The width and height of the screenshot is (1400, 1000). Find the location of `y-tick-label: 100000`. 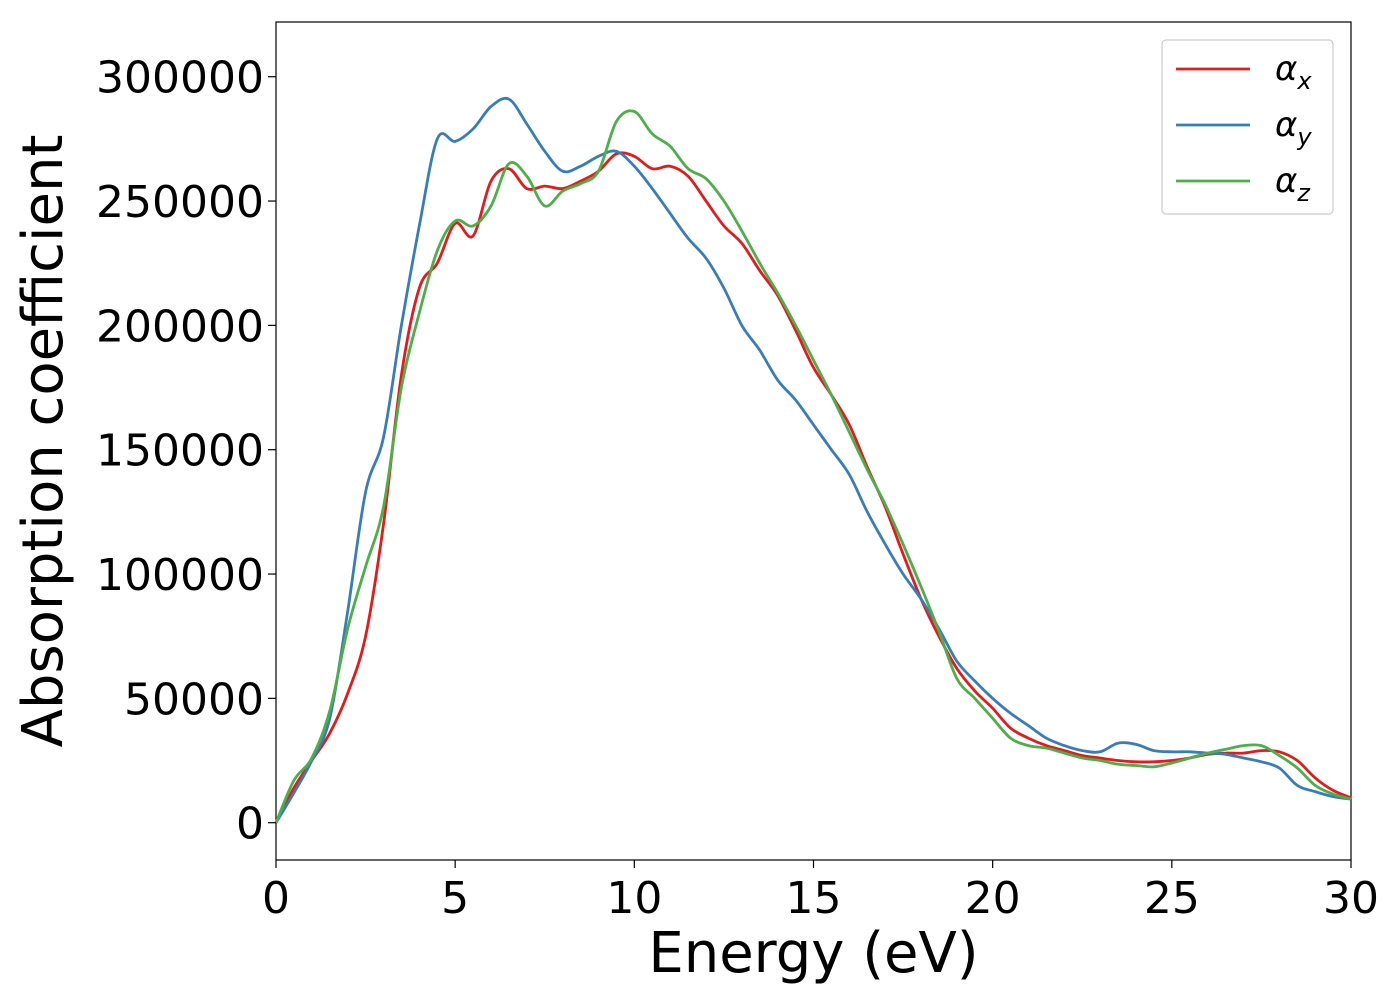

y-tick-label: 100000 is located at coordinates (180, 575).